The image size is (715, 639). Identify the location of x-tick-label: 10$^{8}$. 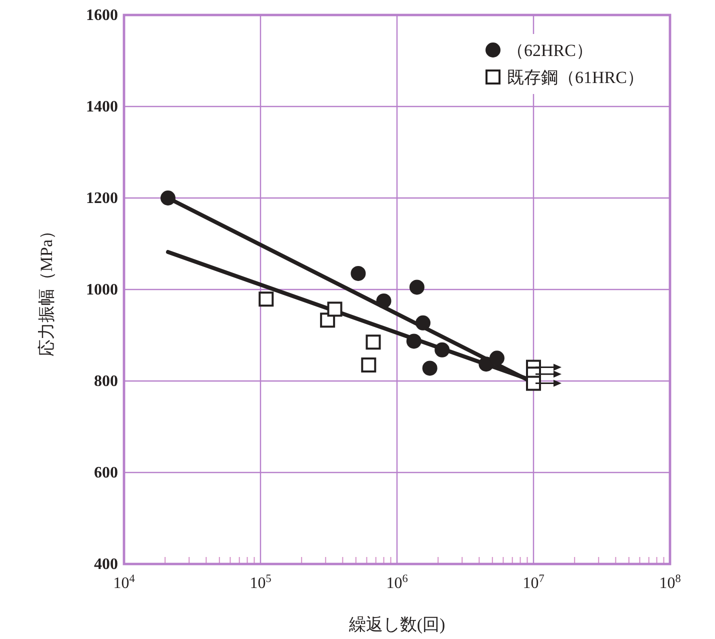
(670, 582).